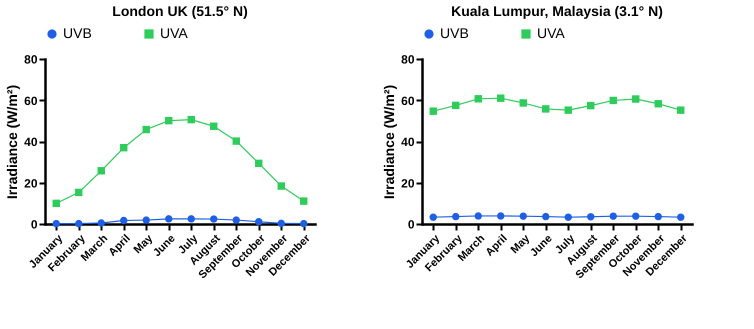 The height and width of the screenshot is (329, 754). What do you see at coordinates (557, 11) in the screenshot?
I see `chart-title: Kuala Lumpur, Malaysia (3.1° N)` at bounding box center [557, 11].